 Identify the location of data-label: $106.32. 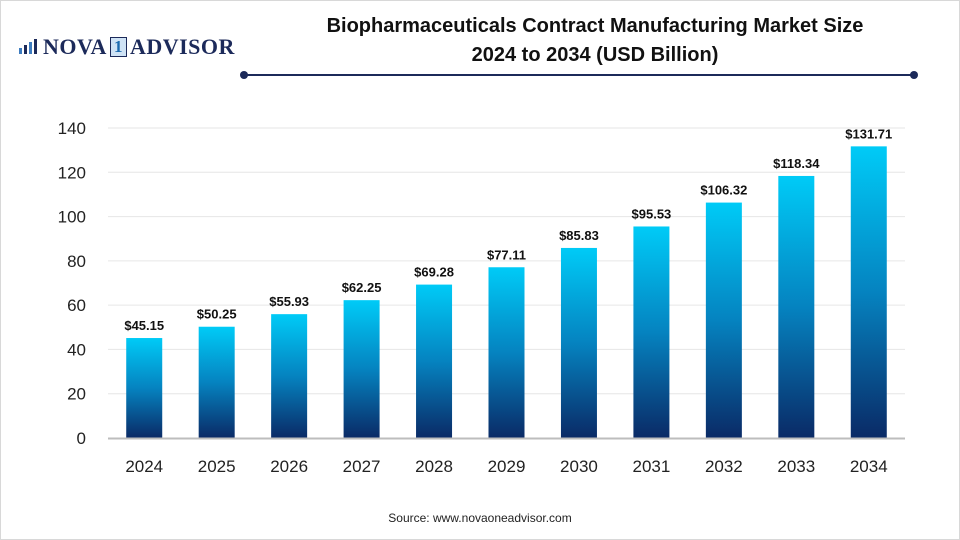
(723, 190).